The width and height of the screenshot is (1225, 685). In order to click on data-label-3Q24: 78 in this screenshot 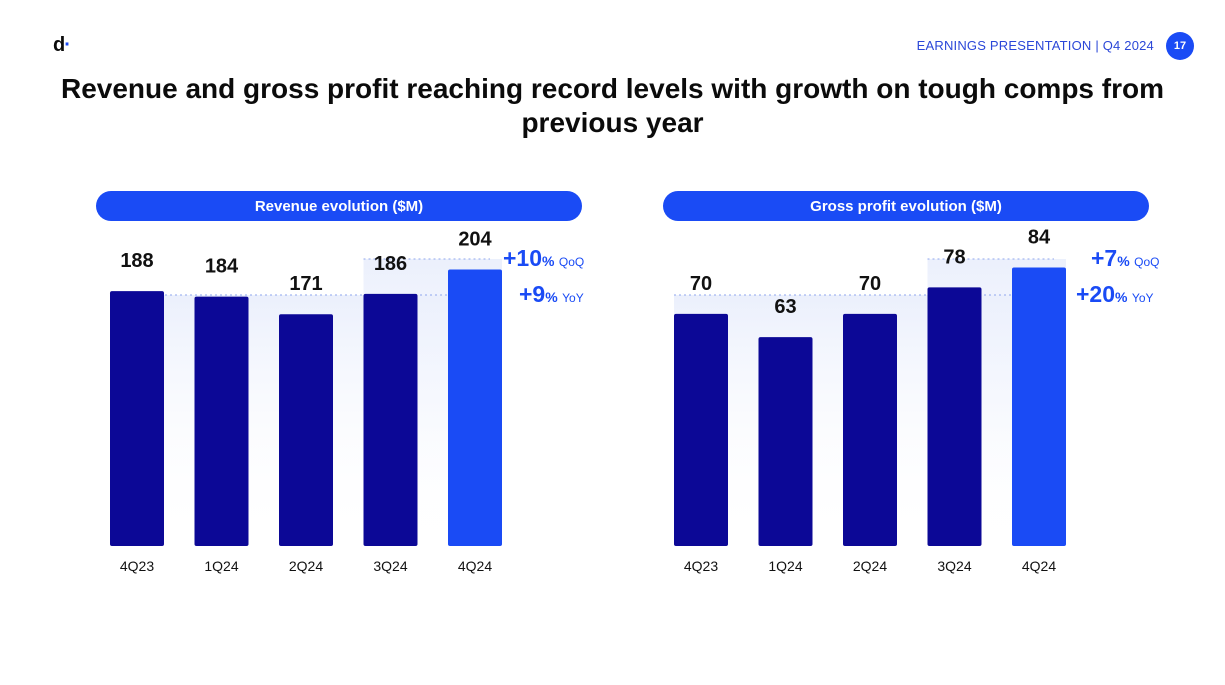, I will do `click(954, 257)`.